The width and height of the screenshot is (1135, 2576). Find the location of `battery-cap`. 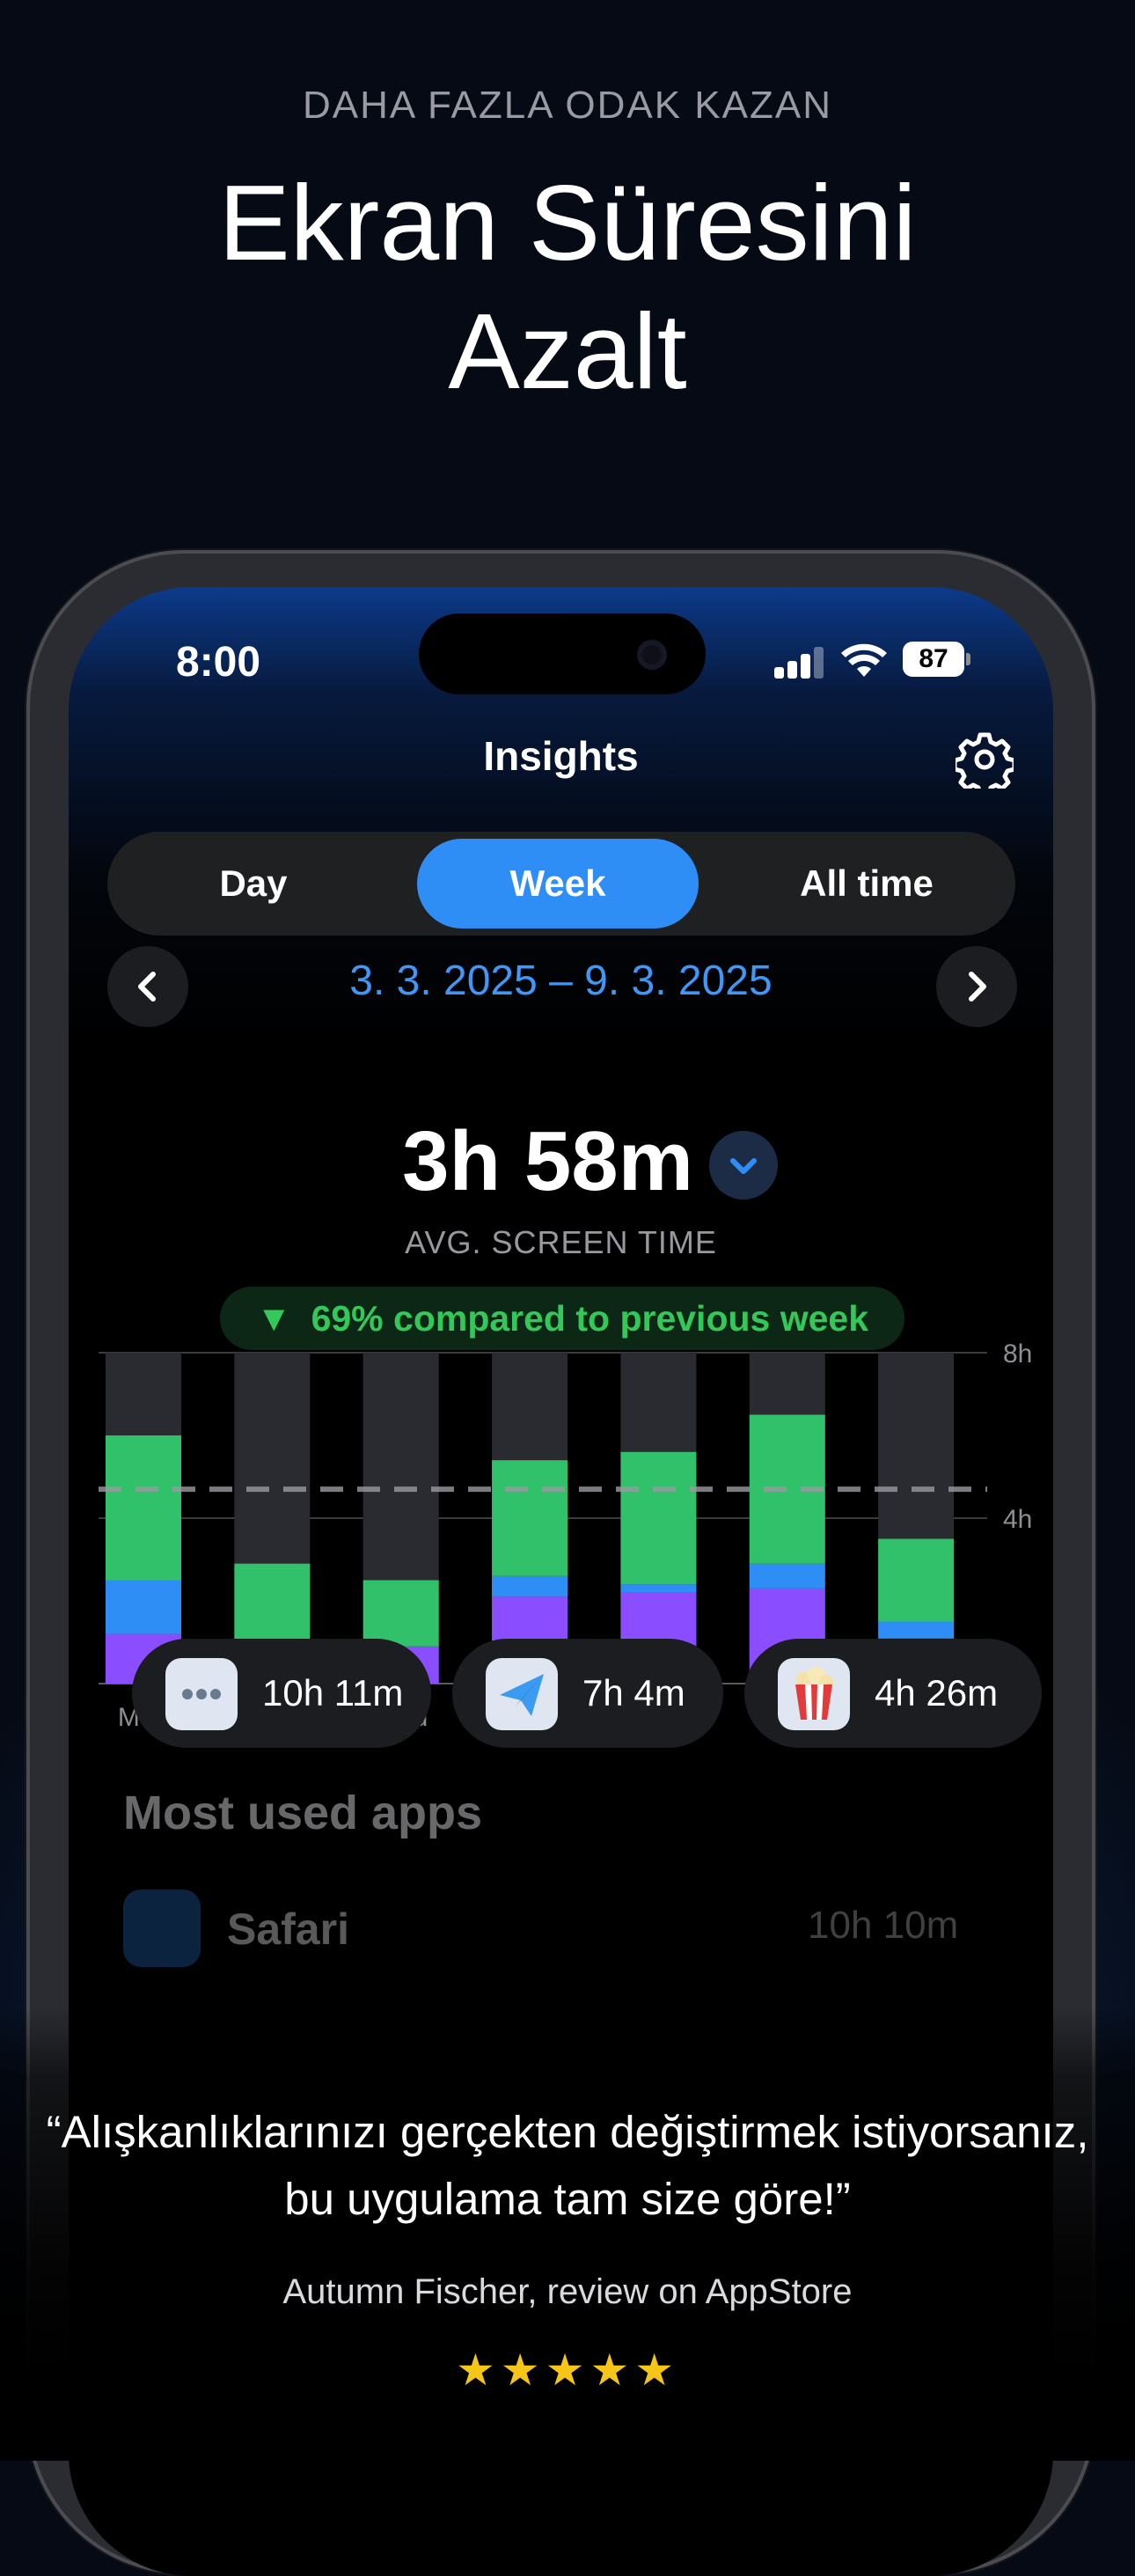

battery-cap is located at coordinates (968, 659).